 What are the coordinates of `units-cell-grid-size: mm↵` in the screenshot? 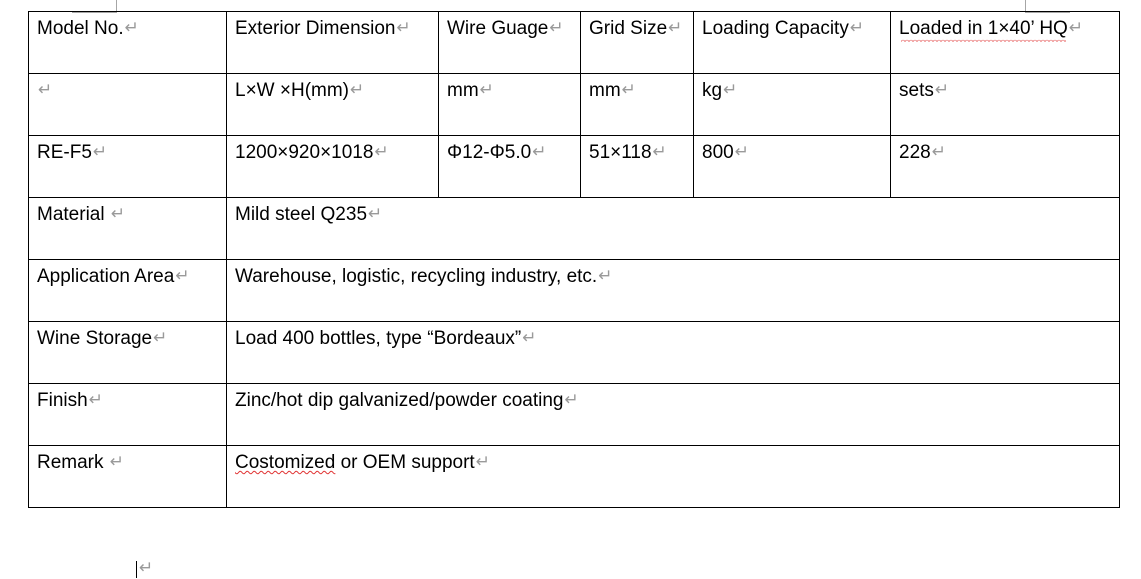 It's located at (637, 104).